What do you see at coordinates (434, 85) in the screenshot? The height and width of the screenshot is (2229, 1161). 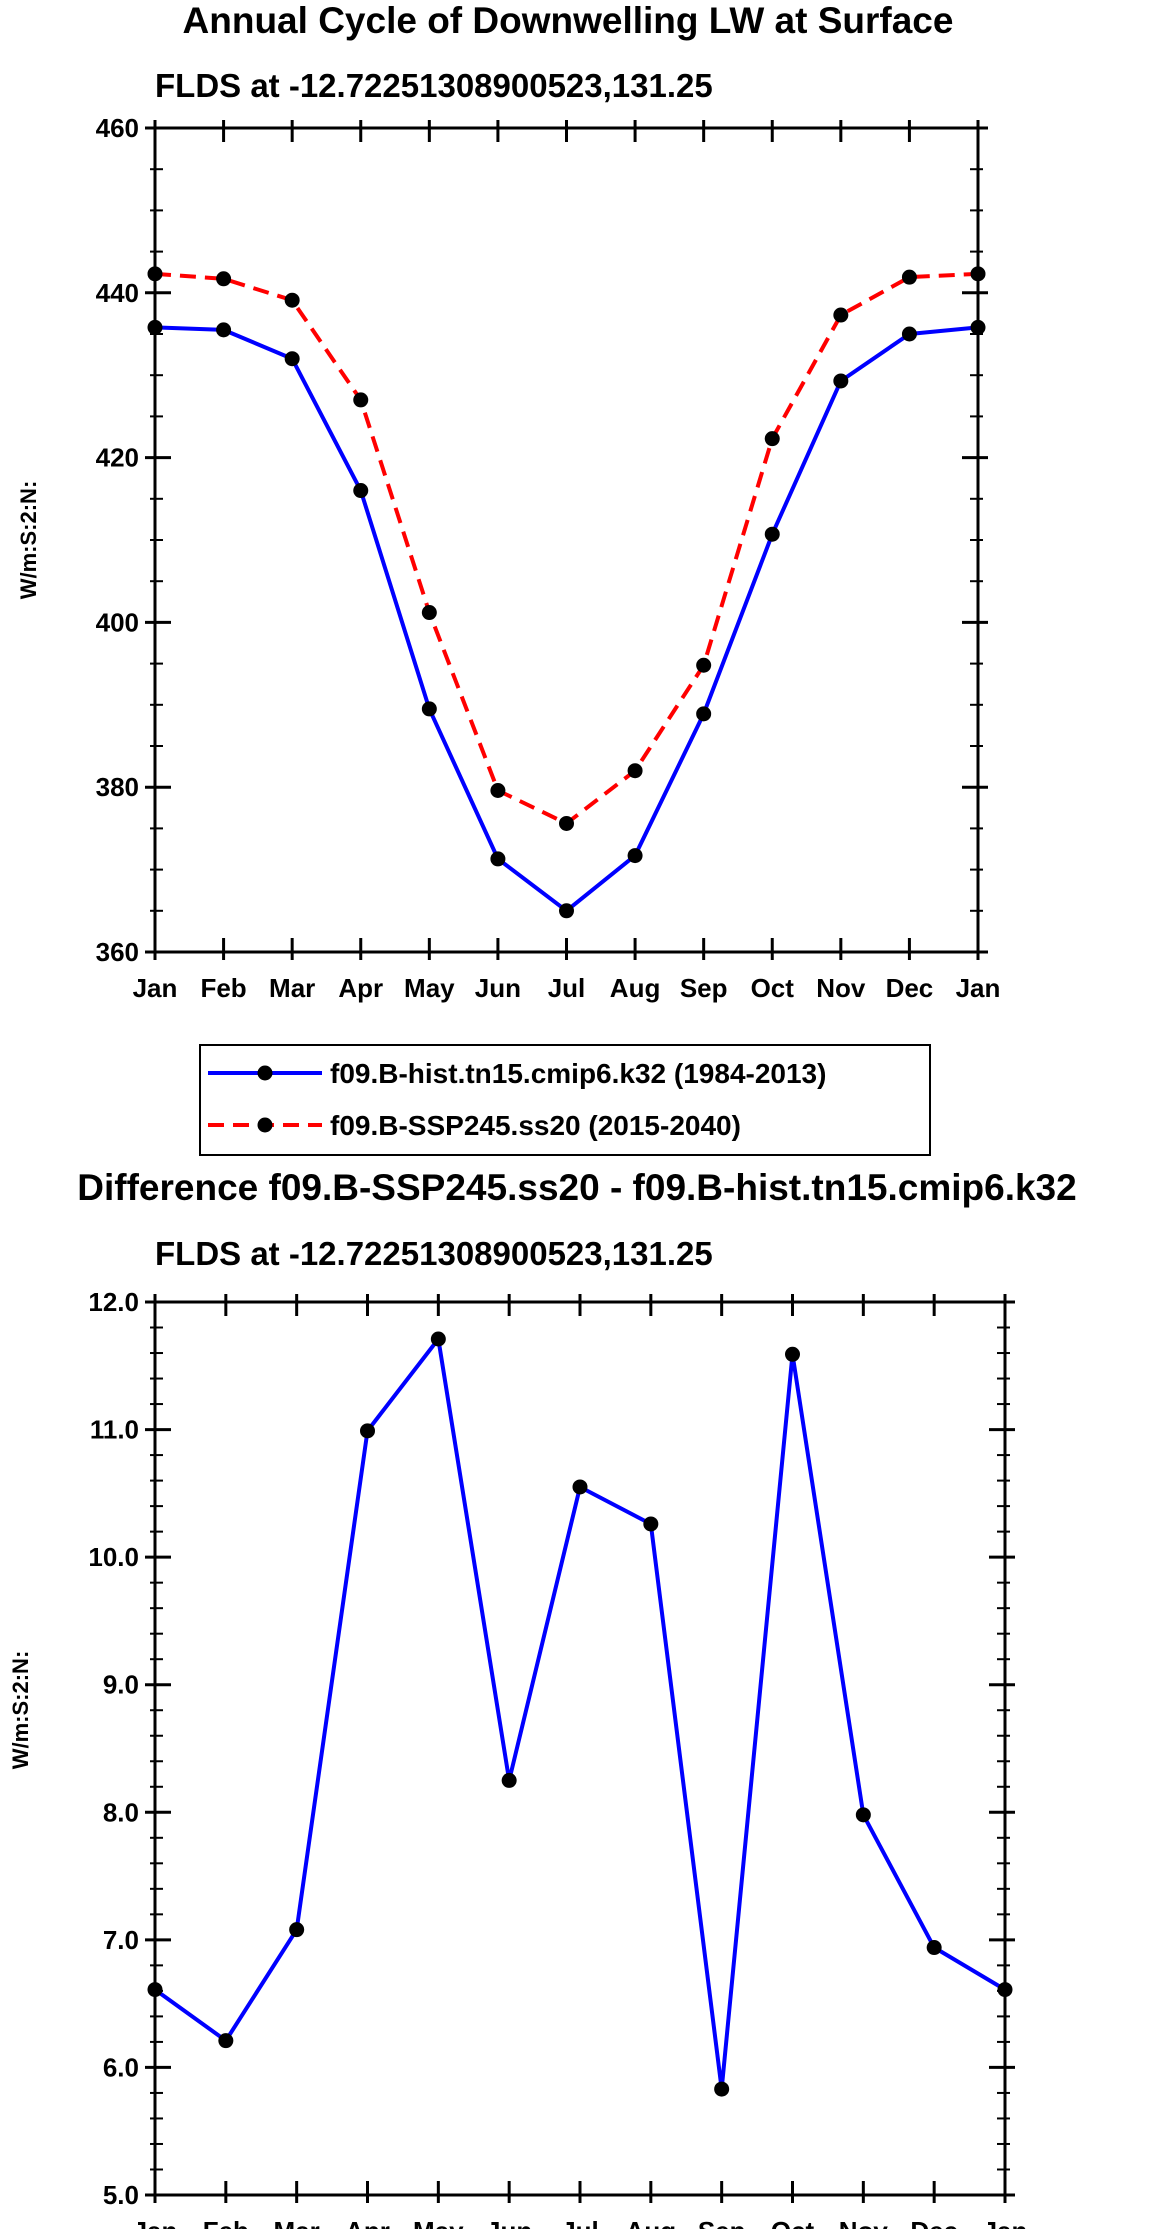 I see `chart1-subtitle: FLDS at -12.72251308900523,131.25` at bounding box center [434, 85].